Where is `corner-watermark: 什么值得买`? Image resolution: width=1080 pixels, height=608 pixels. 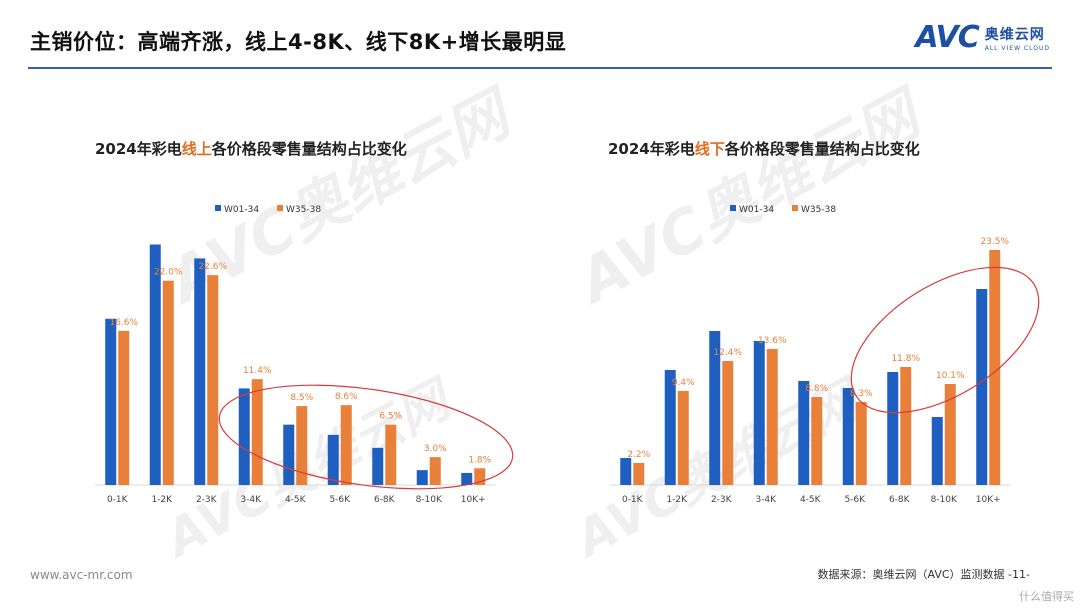
corner-watermark: 什么值得买 is located at coordinates (1046, 596).